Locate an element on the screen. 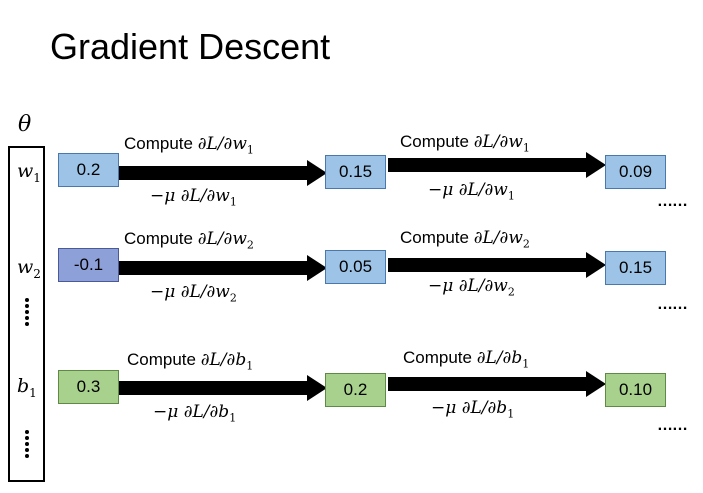 The image size is (703, 493). value-box-w1-step1: 0.15 is located at coordinates (355, 172).